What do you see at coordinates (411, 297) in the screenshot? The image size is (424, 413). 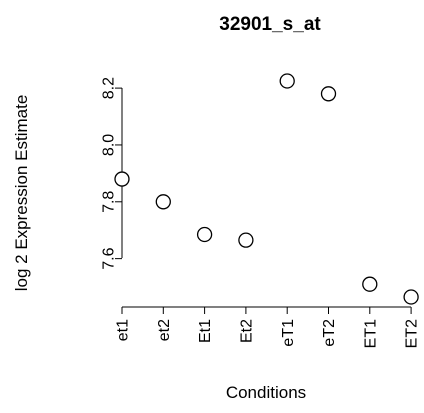 I see `data-point-ET2` at bounding box center [411, 297].